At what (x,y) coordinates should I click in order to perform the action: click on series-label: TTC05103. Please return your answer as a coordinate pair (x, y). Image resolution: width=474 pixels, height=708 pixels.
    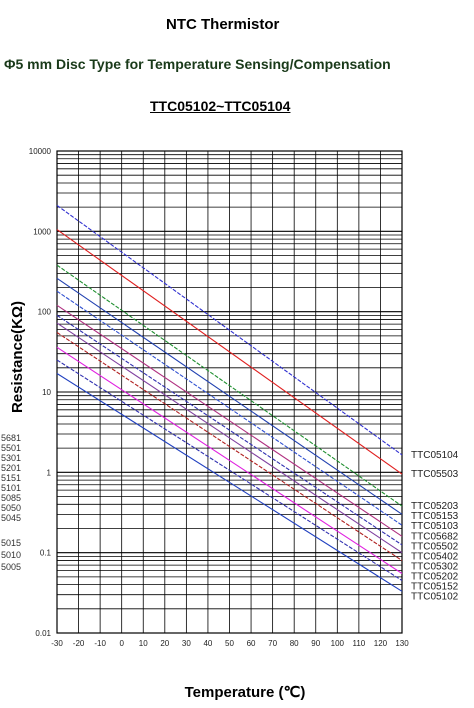
    Looking at the image, I should click on (435, 526).